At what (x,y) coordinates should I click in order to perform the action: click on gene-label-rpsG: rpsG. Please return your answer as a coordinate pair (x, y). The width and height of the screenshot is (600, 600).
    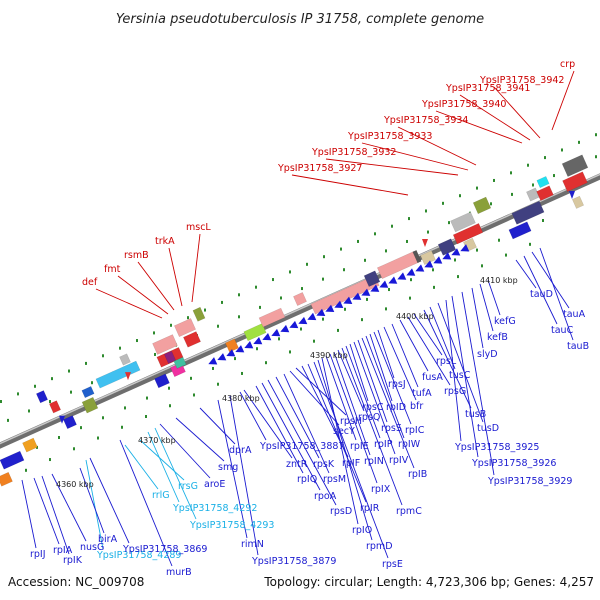
    Looking at the image, I should click on (455, 391).